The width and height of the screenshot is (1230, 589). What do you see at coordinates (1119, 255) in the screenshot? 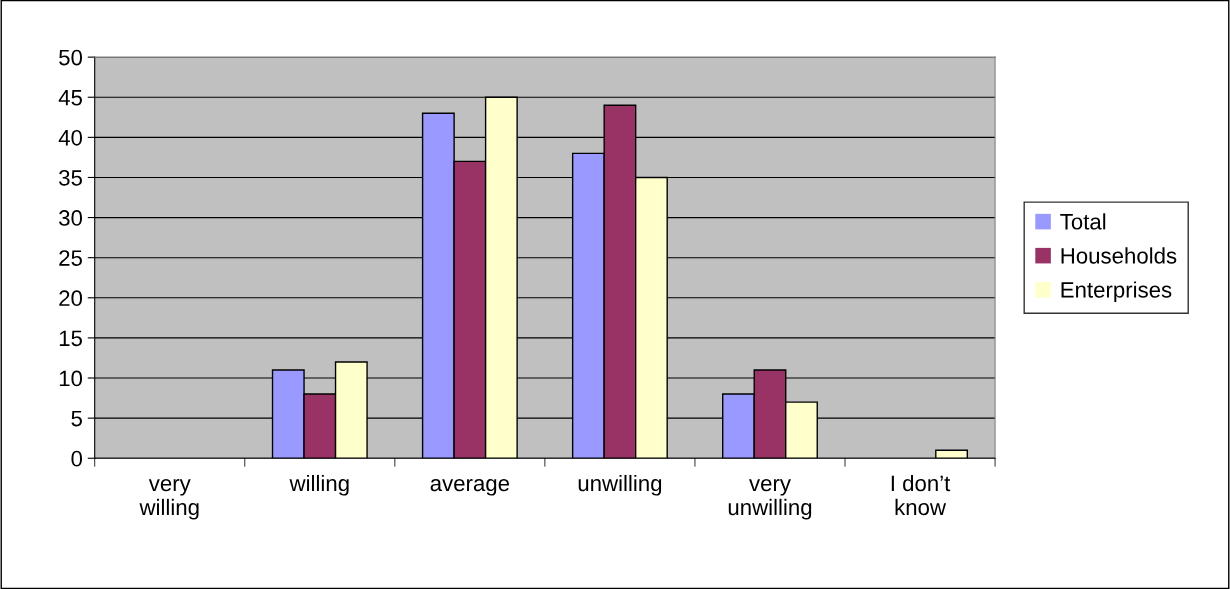
I see `legend-label: Households` at bounding box center [1119, 255].